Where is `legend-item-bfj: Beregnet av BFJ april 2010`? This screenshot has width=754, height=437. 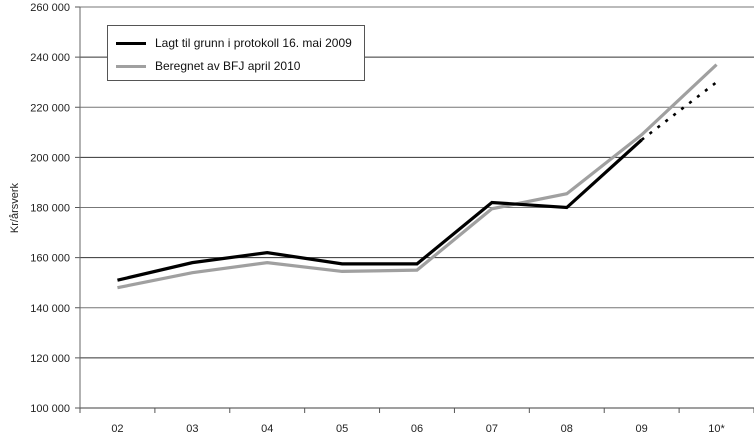 legend-item-bfj: Beregnet av BFJ april 2010 is located at coordinates (208, 66).